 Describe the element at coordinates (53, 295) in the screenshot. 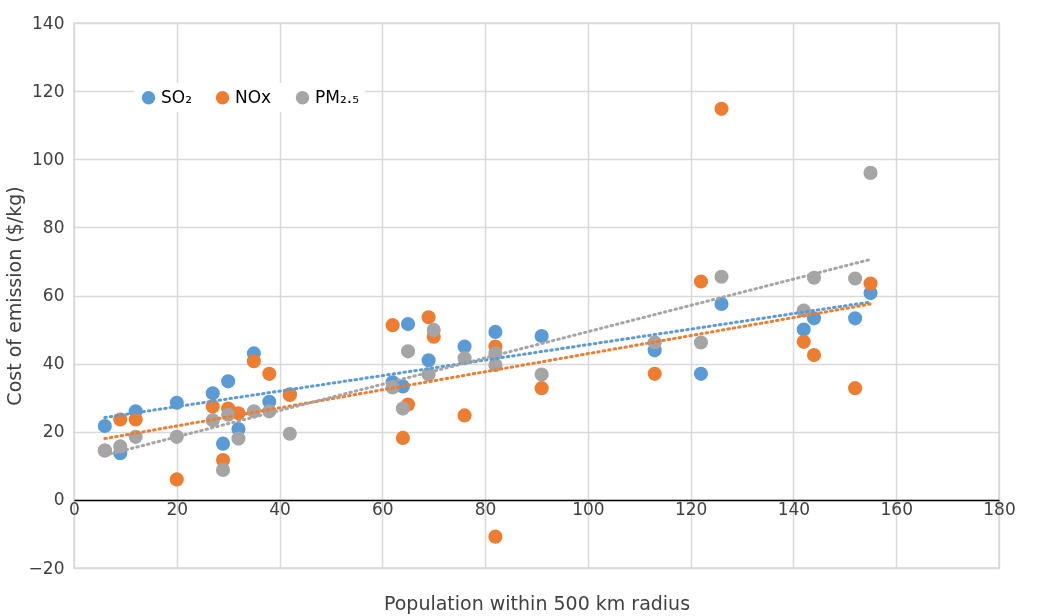

I see `y-tick-label: 60` at that location.